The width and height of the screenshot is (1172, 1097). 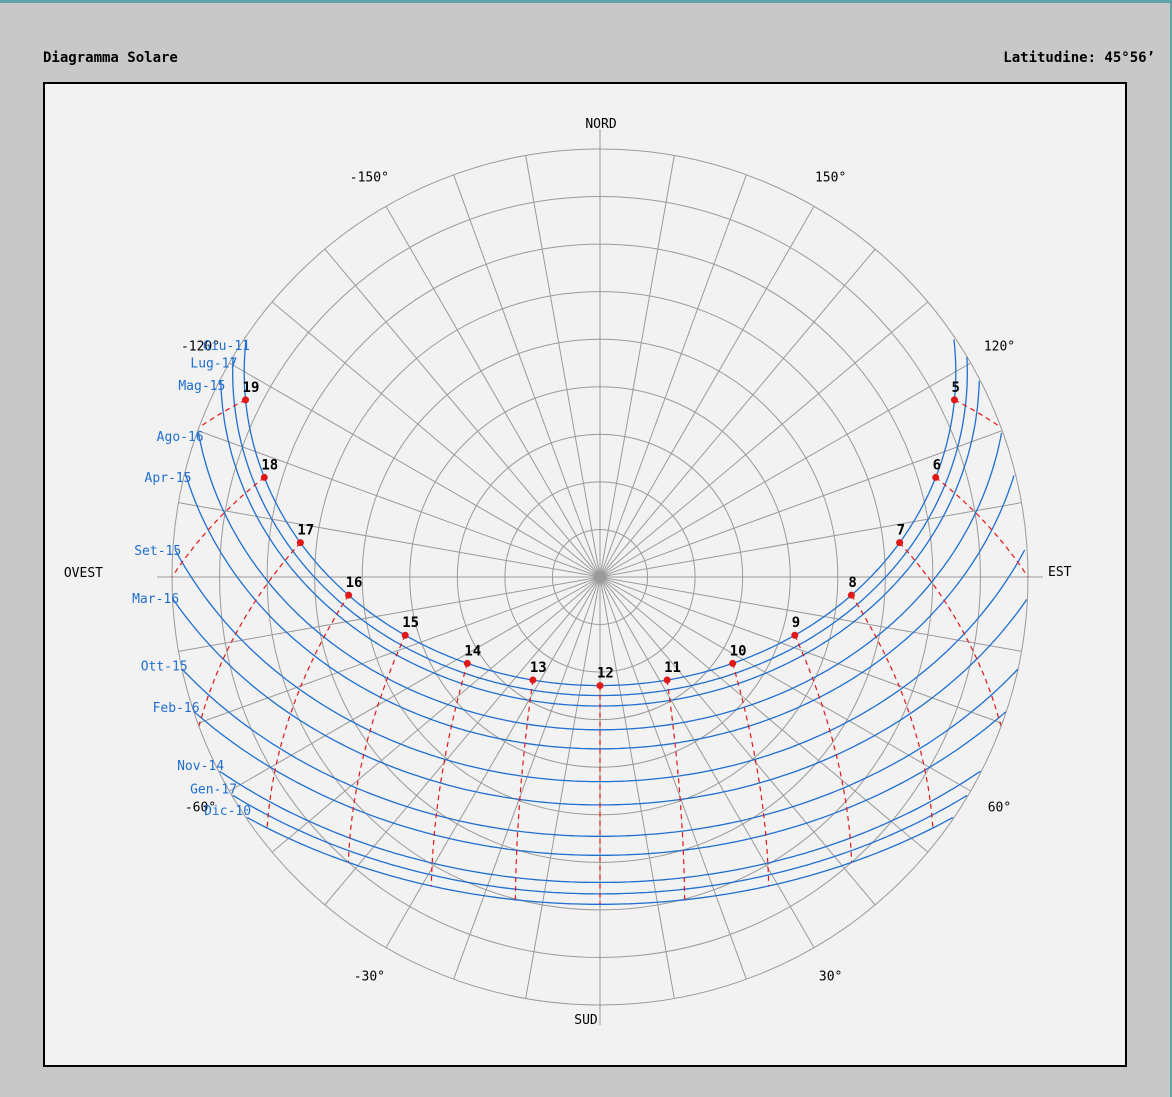 What do you see at coordinates (83, 573) in the screenshot?
I see `compass-west-label: OVEST` at bounding box center [83, 573].